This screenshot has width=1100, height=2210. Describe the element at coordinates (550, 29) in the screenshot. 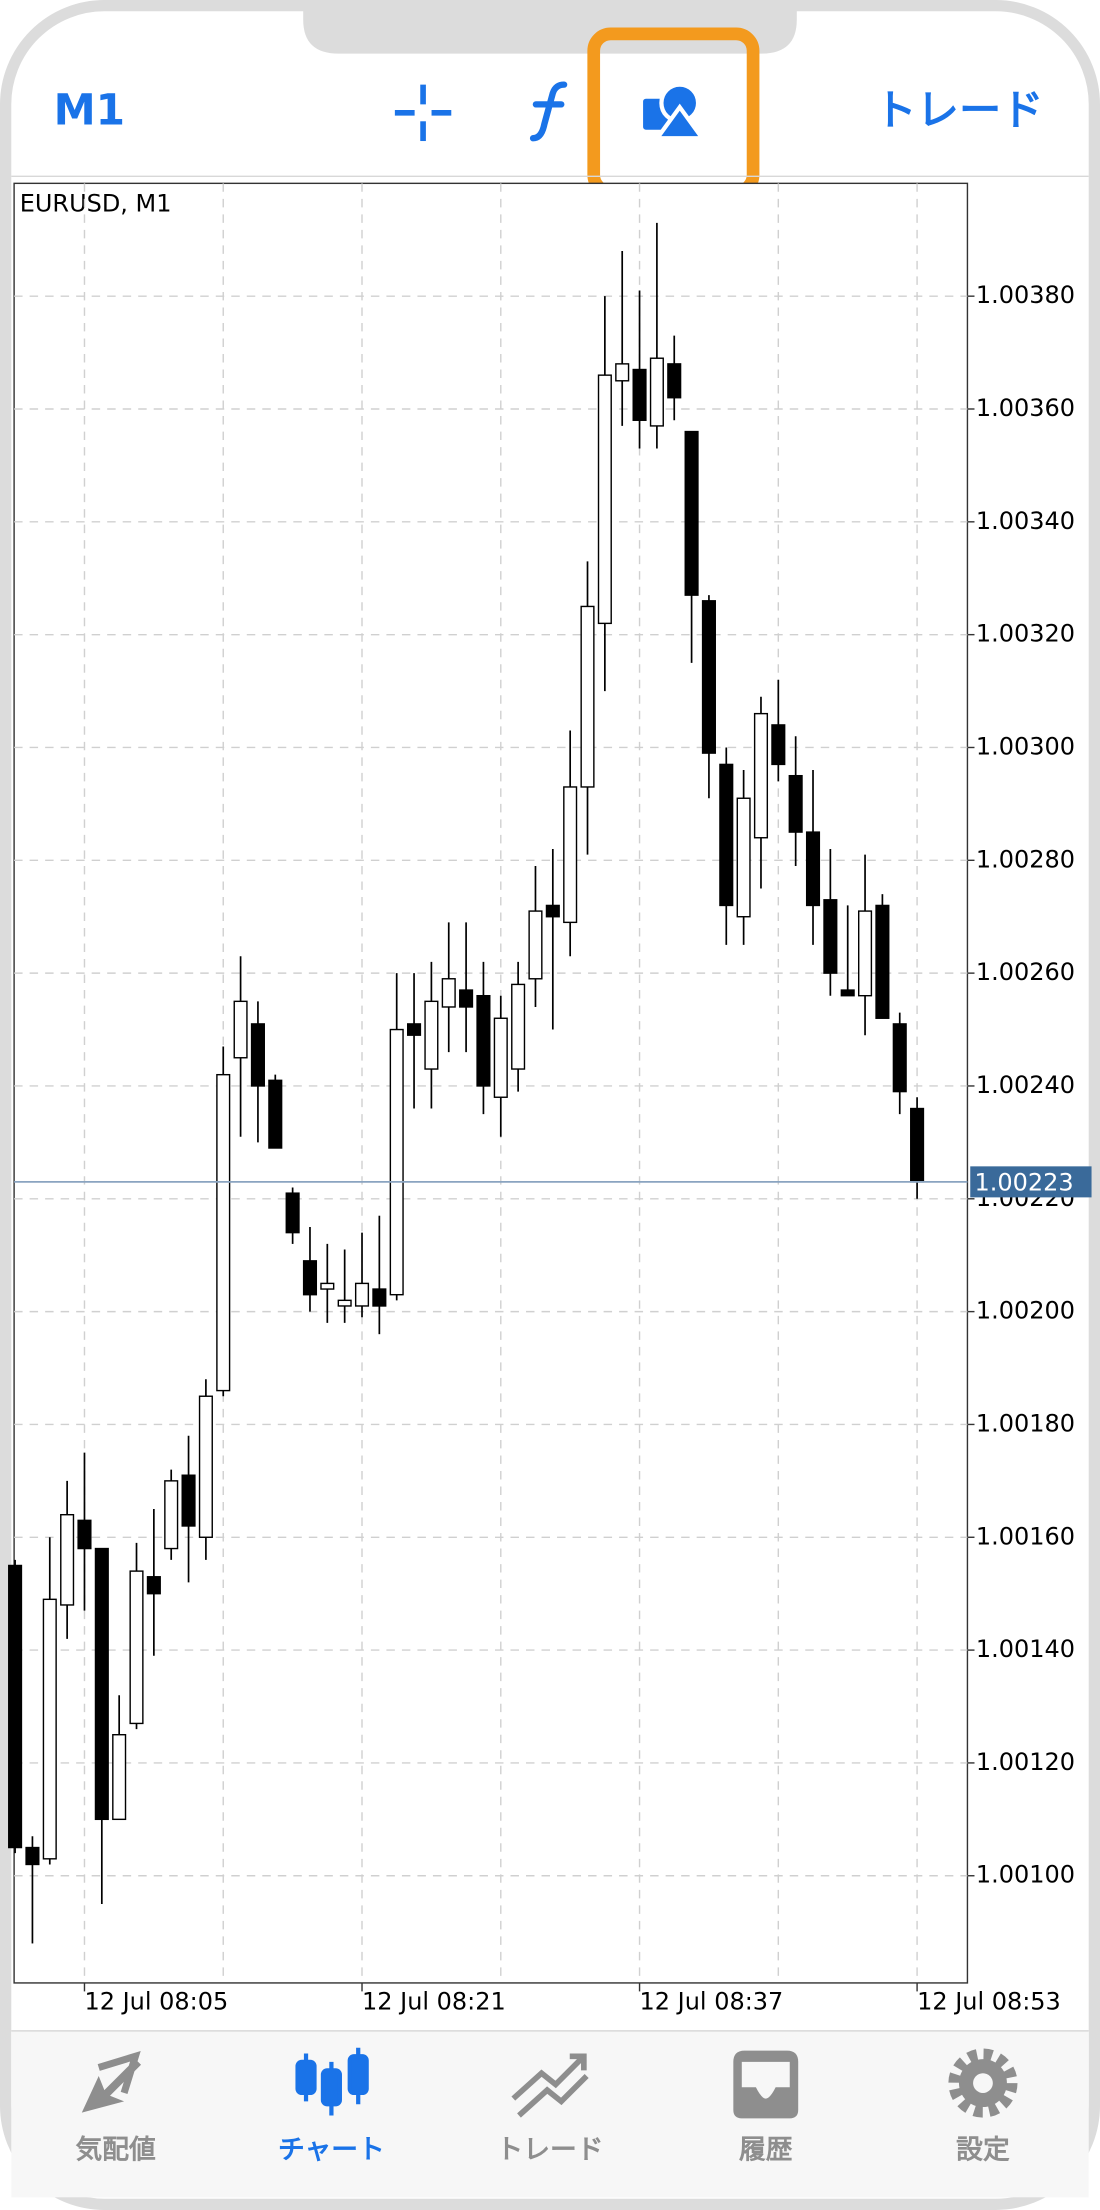

I see `notch` at that location.